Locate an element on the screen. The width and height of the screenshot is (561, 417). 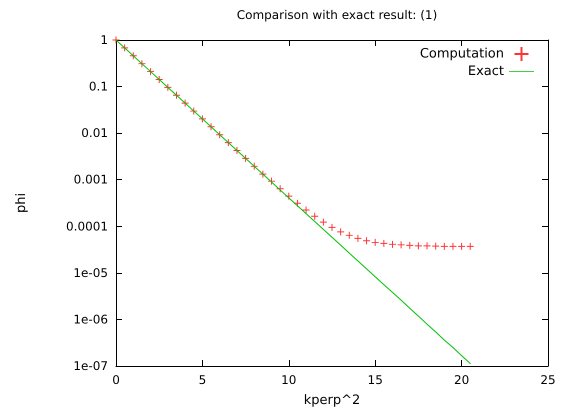
y-tick-label: 0.001 is located at coordinates (91, 179).